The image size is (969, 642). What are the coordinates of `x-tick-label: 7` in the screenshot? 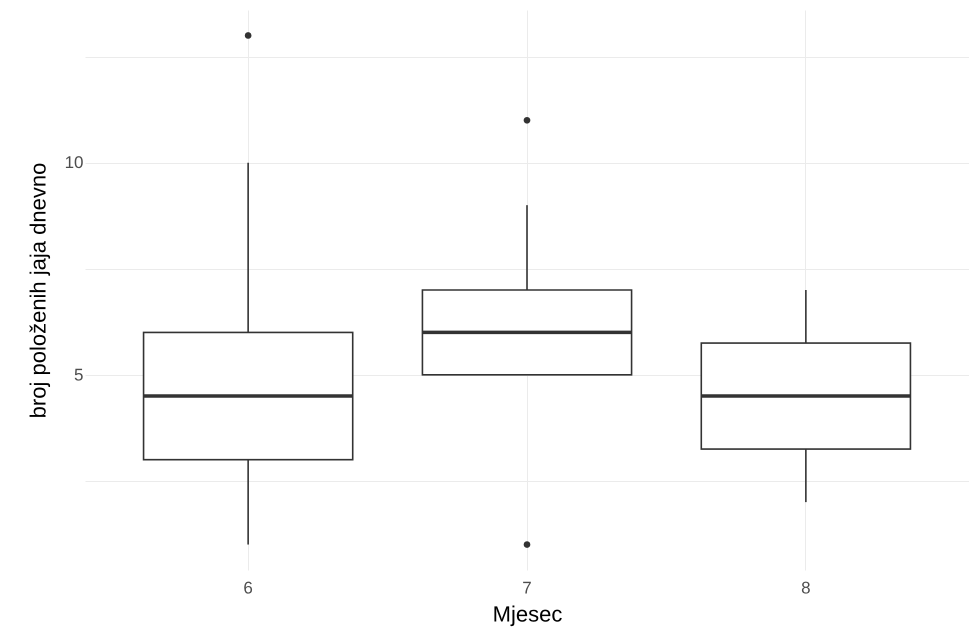 It's located at (527, 588).